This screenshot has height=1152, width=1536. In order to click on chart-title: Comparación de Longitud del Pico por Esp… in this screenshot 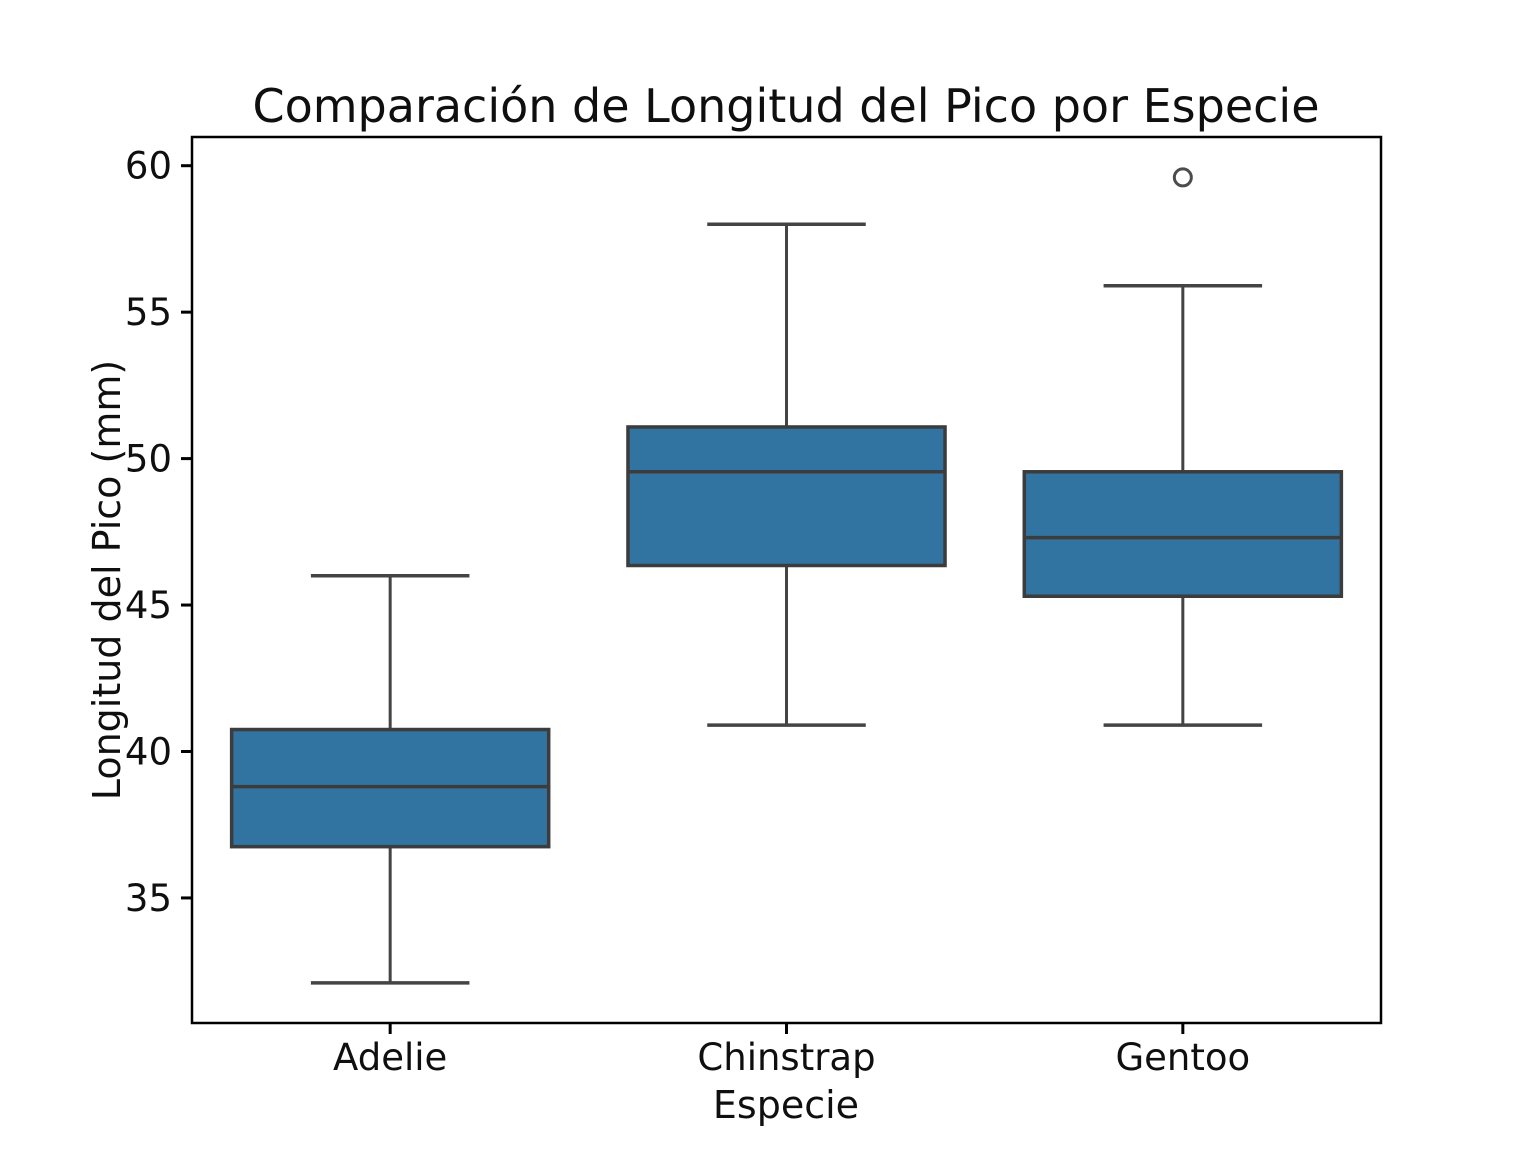, I will do `click(785, 106)`.